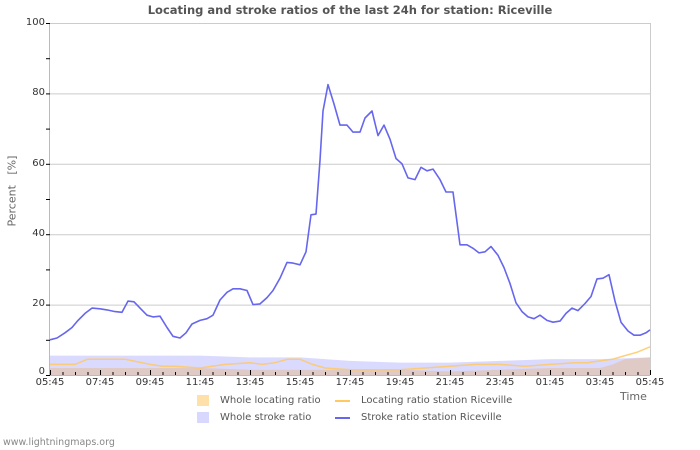 This screenshot has height=450, width=700. Describe the element at coordinates (350, 382) in the screenshot. I see `x-tick-label: 17:45` at that location.